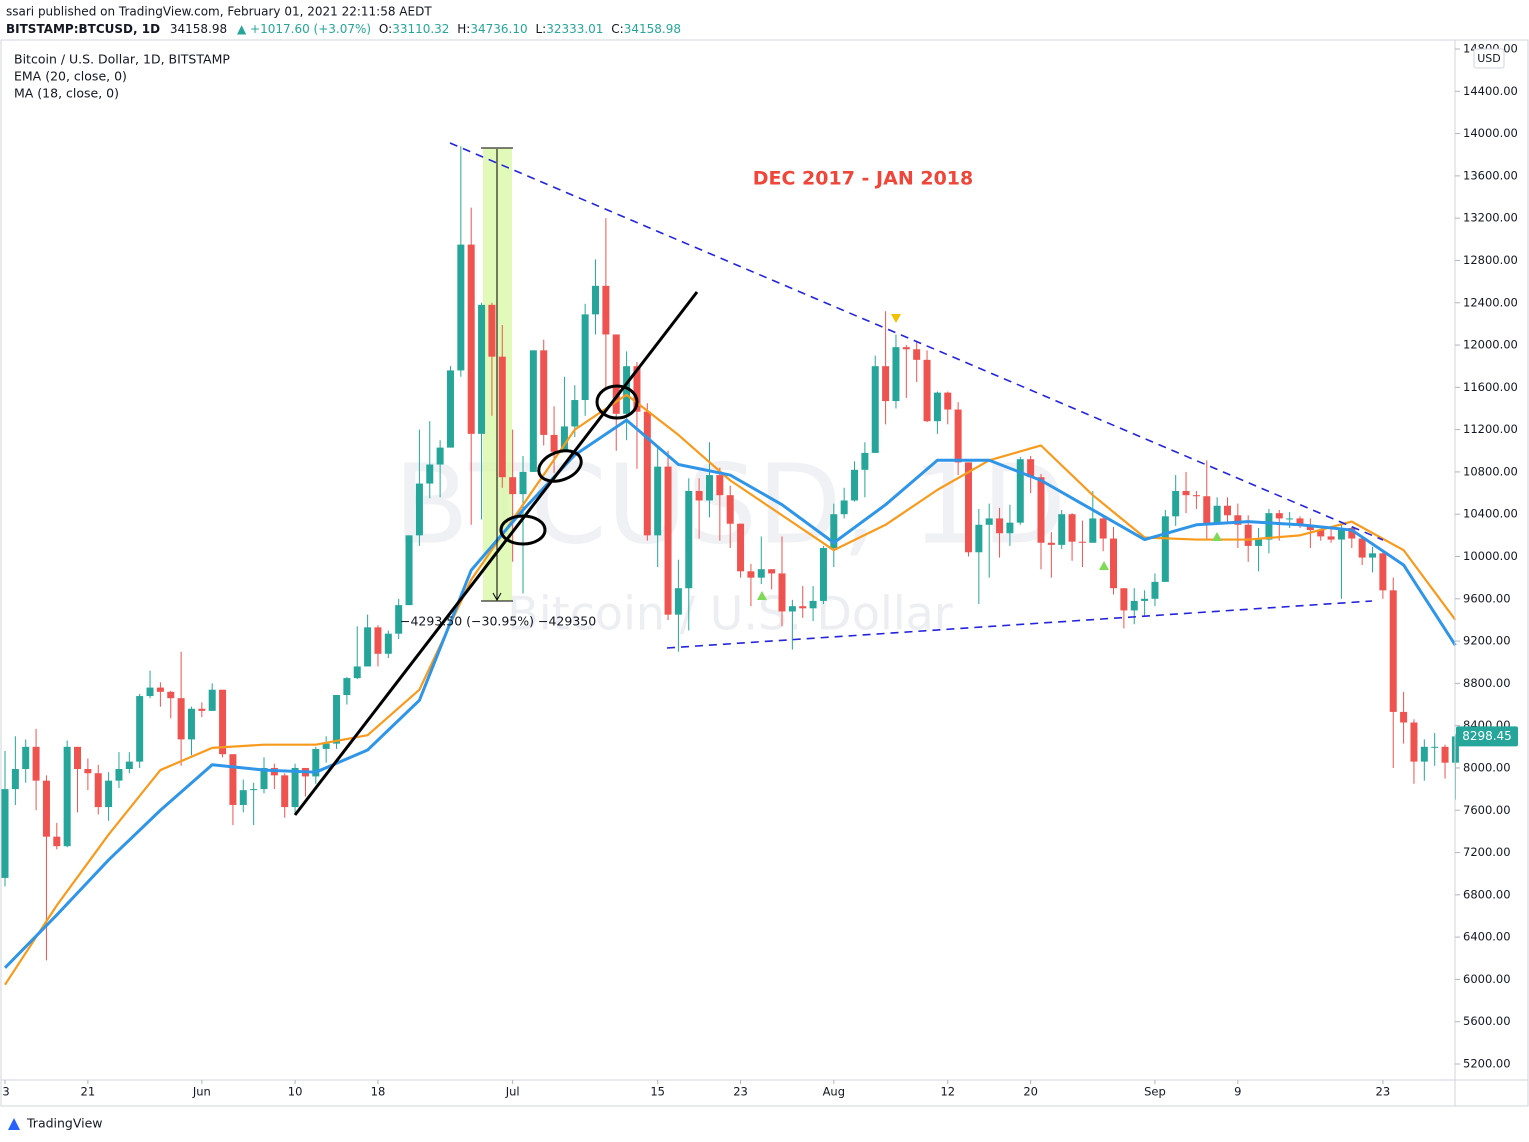 This screenshot has width=1529, height=1142. Describe the element at coordinates (310, 29) in the screenshot. I see `change: +1017.60 (+3.07%)` at that location.